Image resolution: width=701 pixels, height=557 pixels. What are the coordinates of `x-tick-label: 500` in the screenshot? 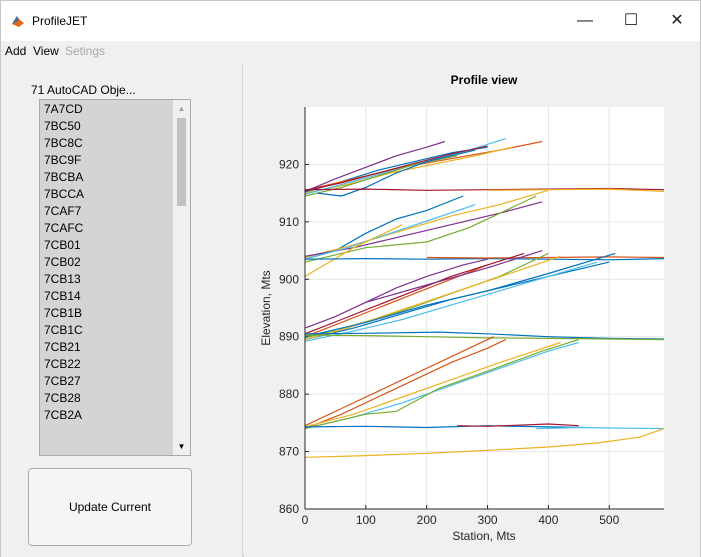 It's located at (609, 520).